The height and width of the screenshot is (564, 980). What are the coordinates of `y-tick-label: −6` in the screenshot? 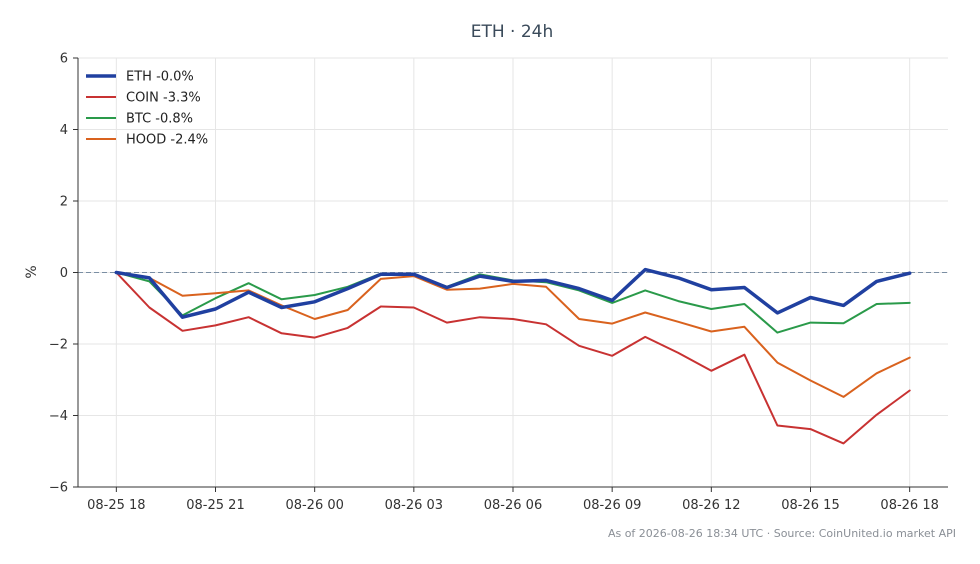 It's located at (58, 488).